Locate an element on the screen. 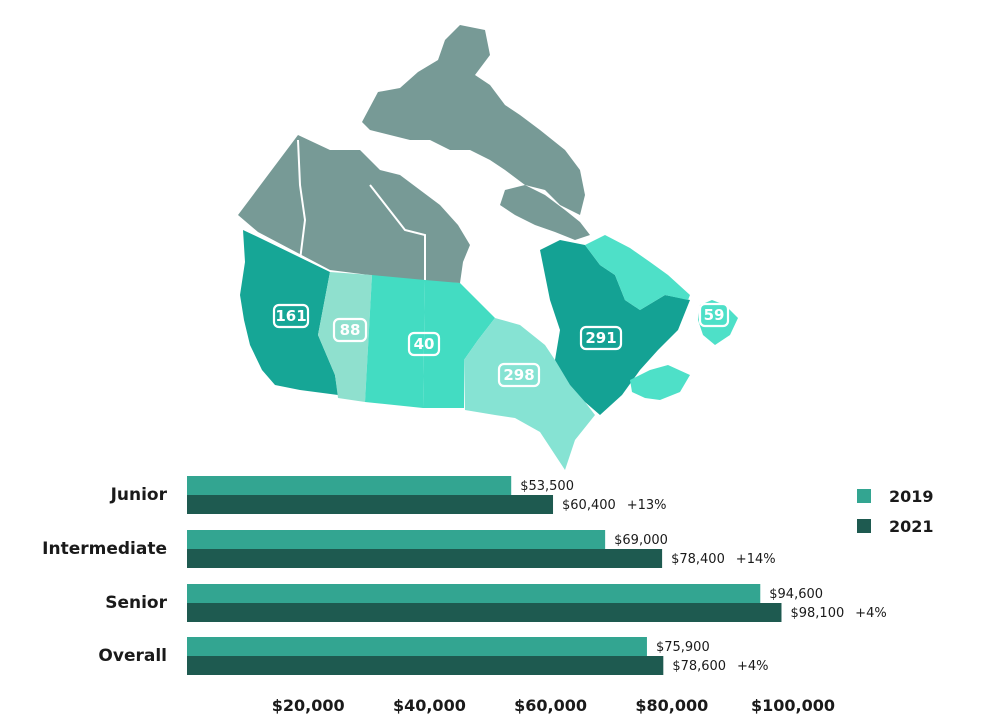 Image resolution: width=1003 pixels, height=724 pixels. change-label: +13% is located at coordinates (647, 505).